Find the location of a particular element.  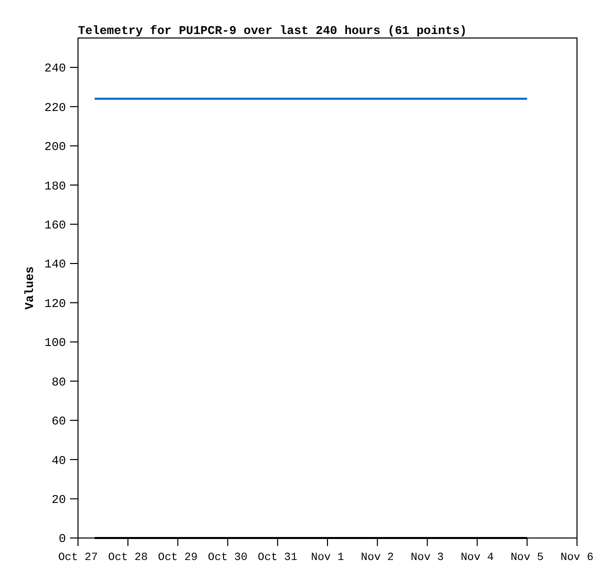

y-tick-label: 200 is located at coordinates (55, 147).